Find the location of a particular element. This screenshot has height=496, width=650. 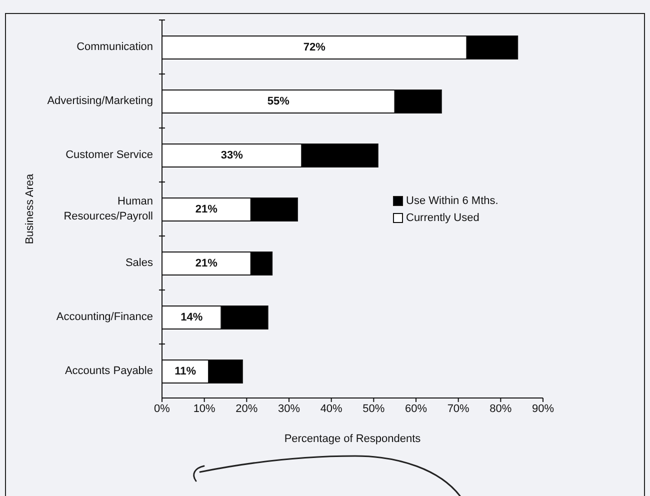

y-tick-label: Customer Service is located at coordinates (109, 155).